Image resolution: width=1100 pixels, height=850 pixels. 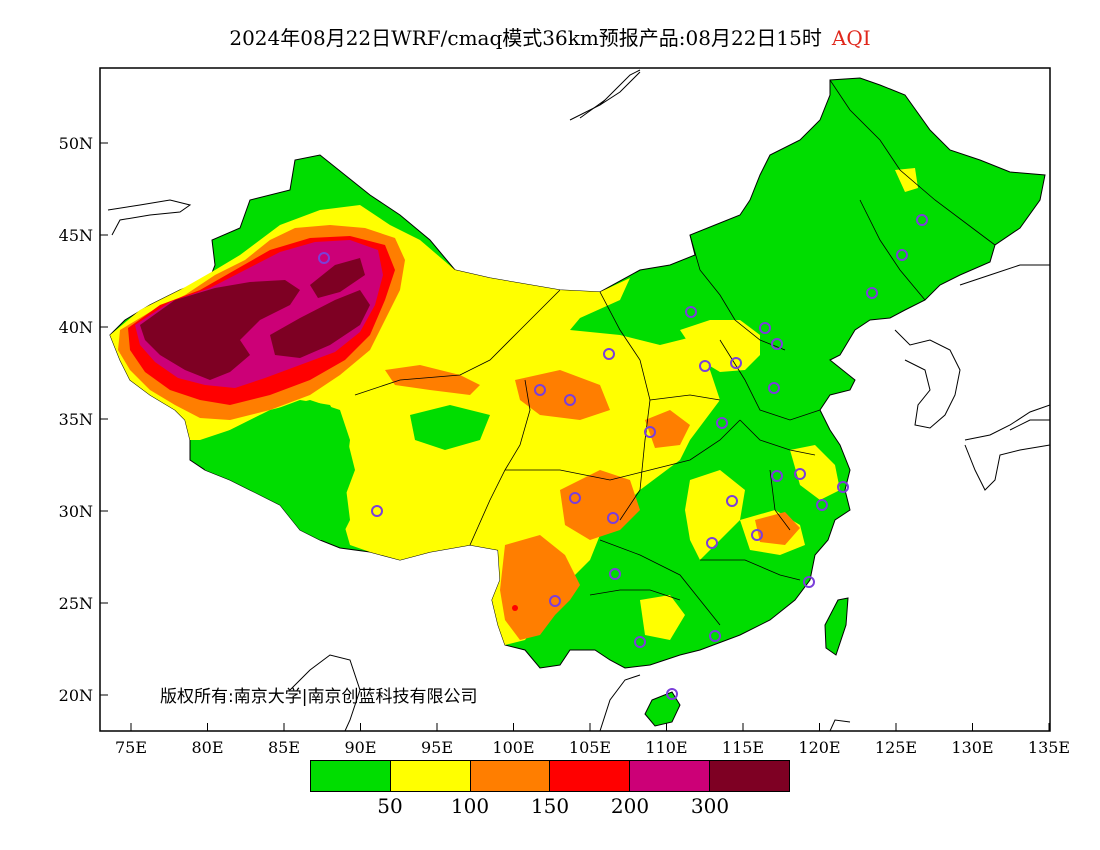 What do you see at coordinates (207, 747) in the screenshot?
I see `lon-tick-label: 80E` at bounding box center [207, 747].